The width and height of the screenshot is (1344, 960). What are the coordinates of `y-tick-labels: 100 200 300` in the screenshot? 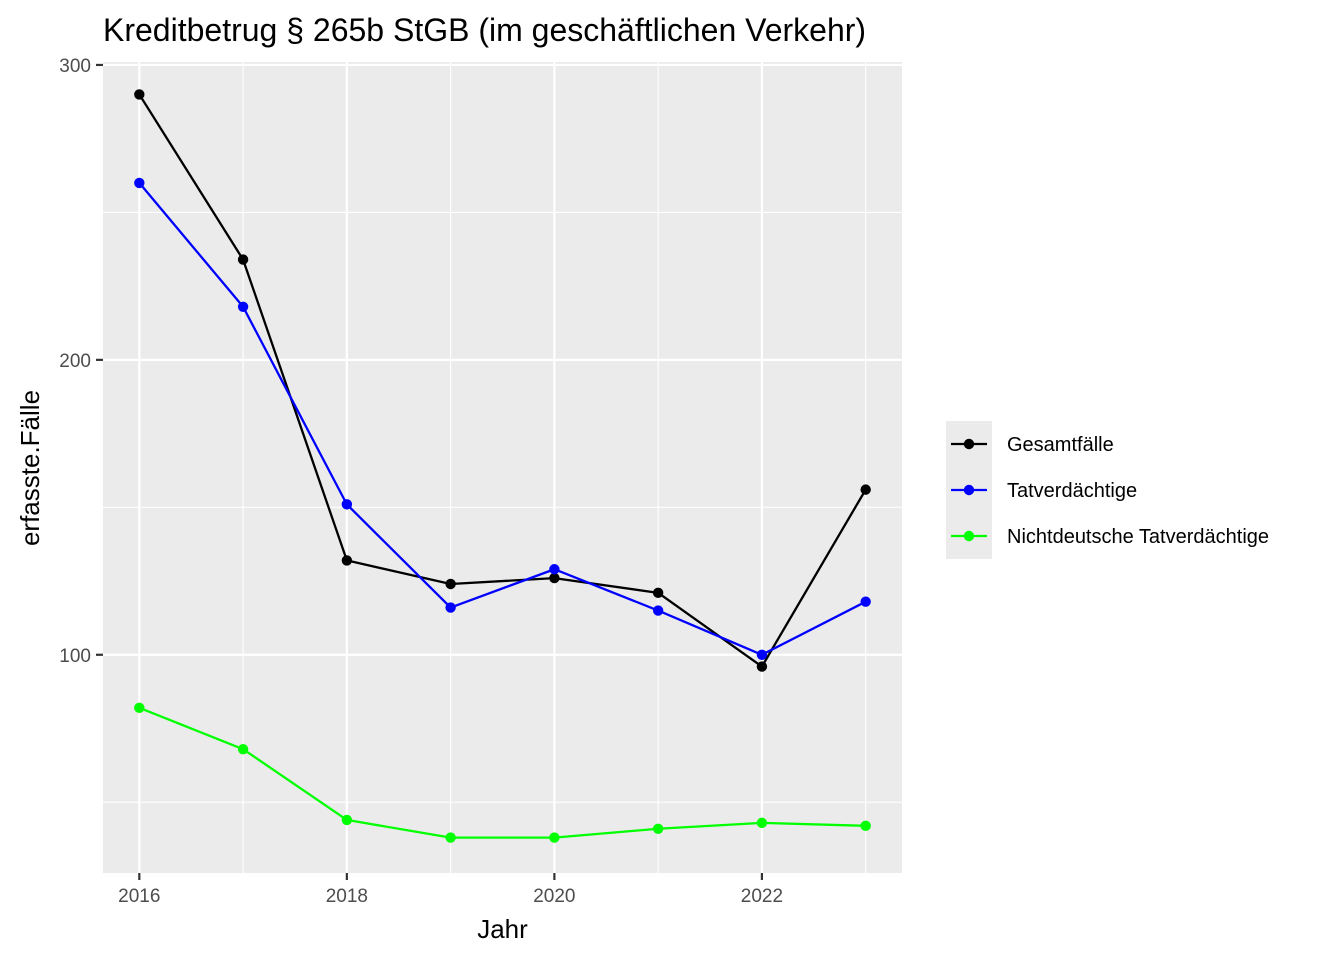 It's located at (75, 361).